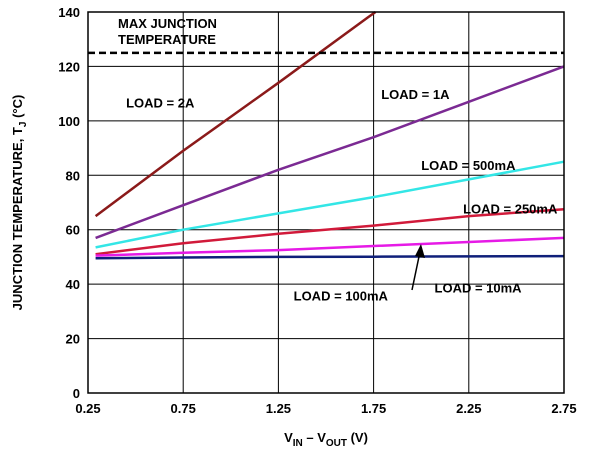  I want to click on y-axis-title-unit: (°C), so click(17, 108).